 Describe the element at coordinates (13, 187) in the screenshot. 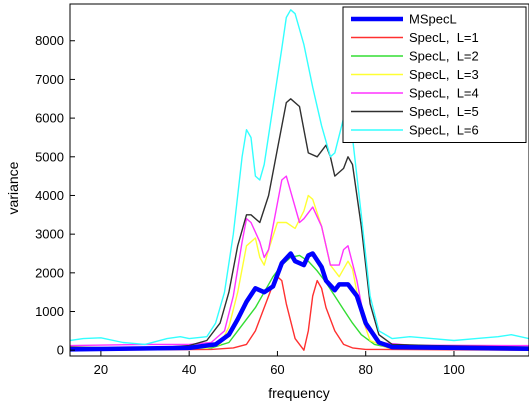

I see `y-axis-label: variance` at that location.